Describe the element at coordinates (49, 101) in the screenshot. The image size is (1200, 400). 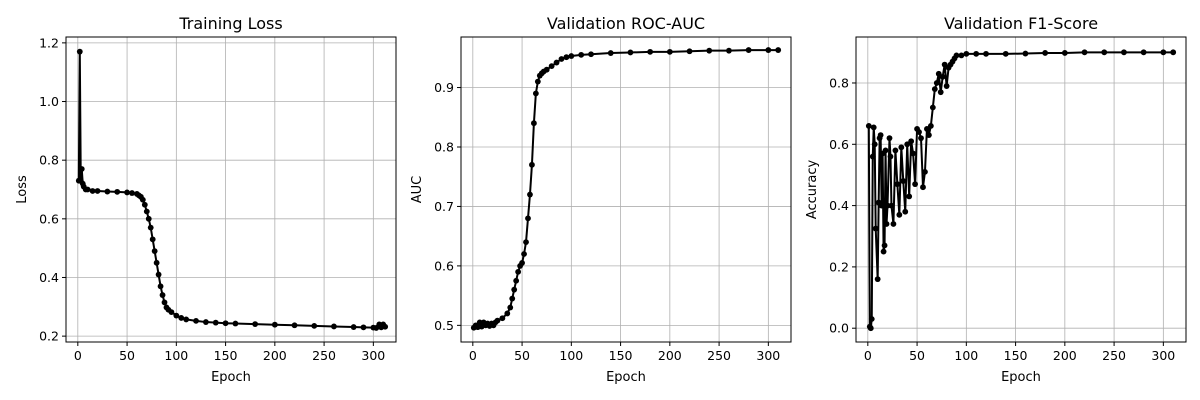
I see `y-tick-label: 1.0` at that location.